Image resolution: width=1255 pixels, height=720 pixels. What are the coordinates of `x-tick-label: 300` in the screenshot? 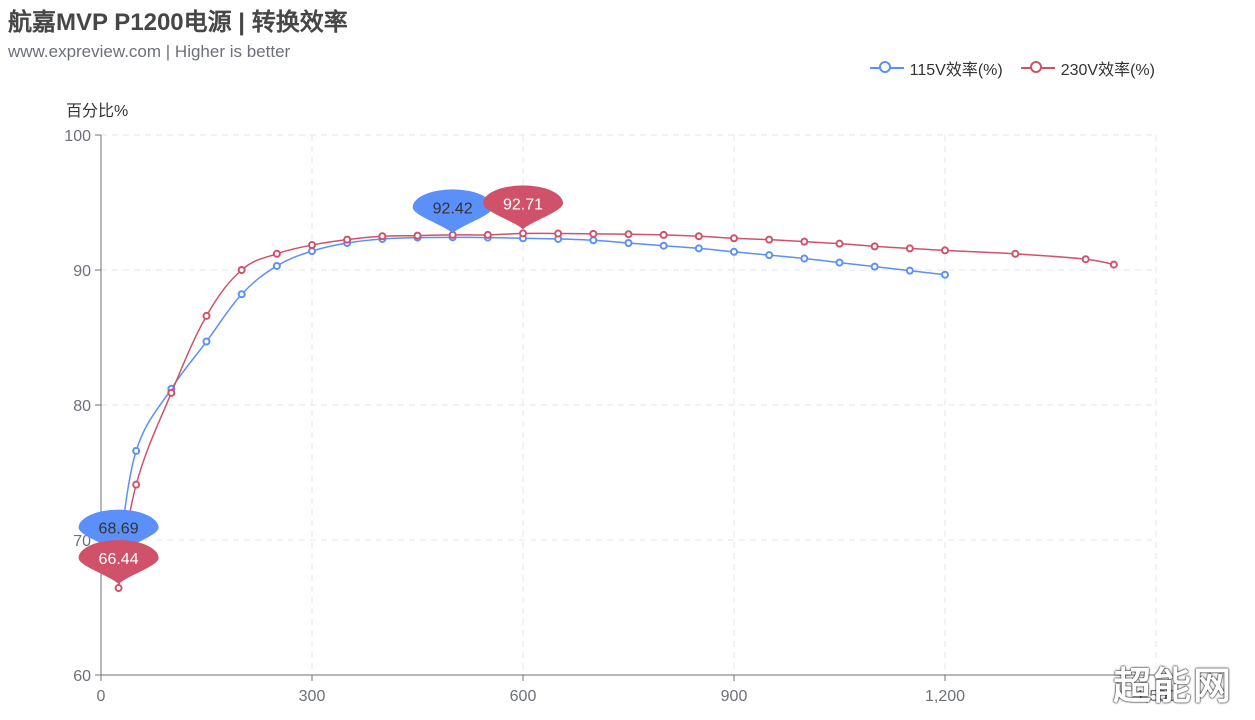 It's located at (312, 696).